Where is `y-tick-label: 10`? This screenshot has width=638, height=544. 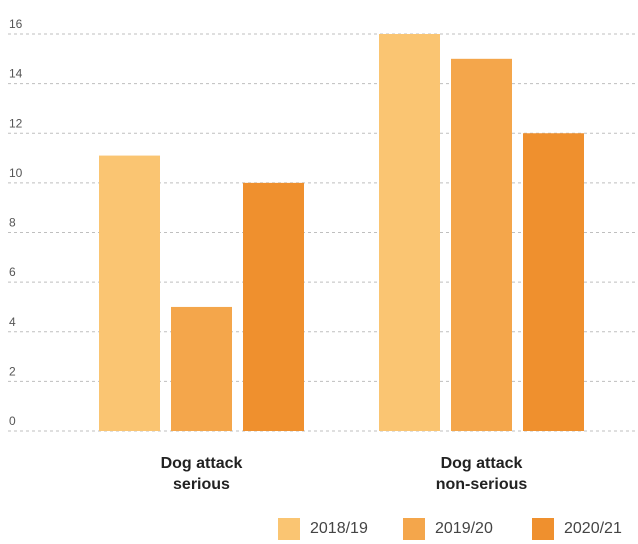 y-tick-label: 10 is located at coordinates (16, 173).